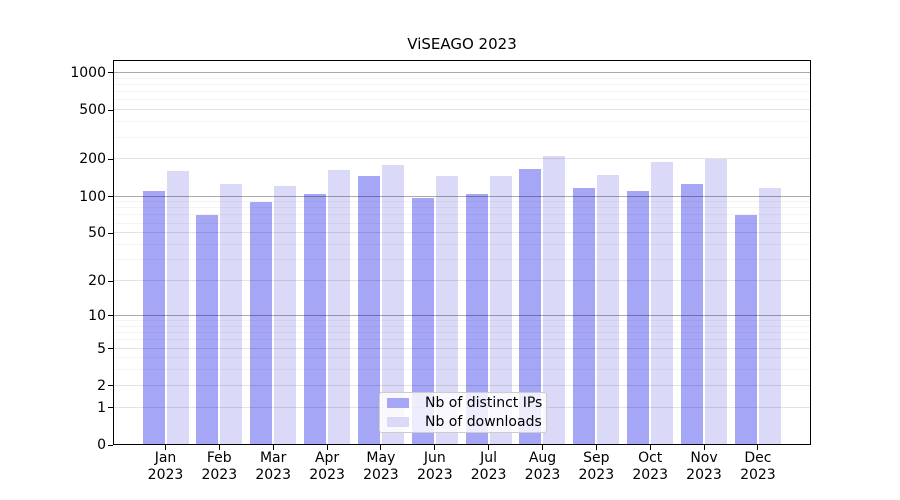  What do you see at coordinates (398, 402) in the screenshot?
I see `legend-swatch-distinct-ips` at bounding box center [398, 402].